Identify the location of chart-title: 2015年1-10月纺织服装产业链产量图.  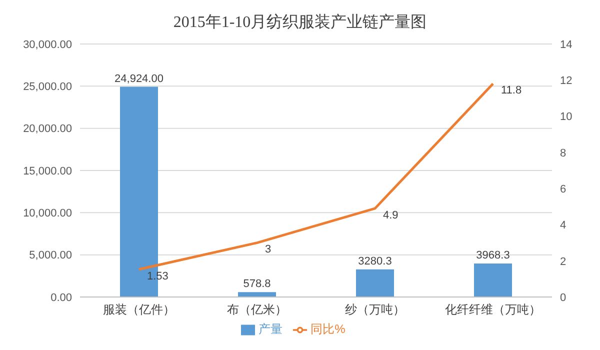
(300, 22).